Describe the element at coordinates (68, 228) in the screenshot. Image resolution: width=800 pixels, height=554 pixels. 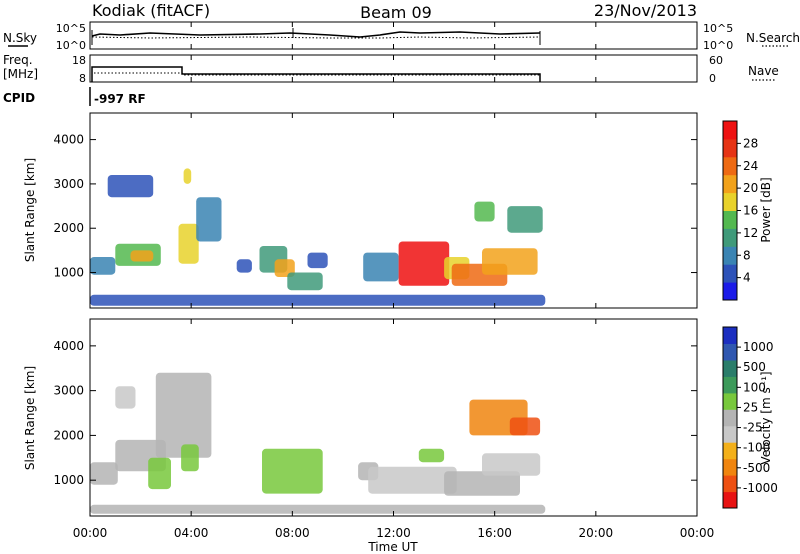
I see `power-ytick-label-1: 2000` at that location.